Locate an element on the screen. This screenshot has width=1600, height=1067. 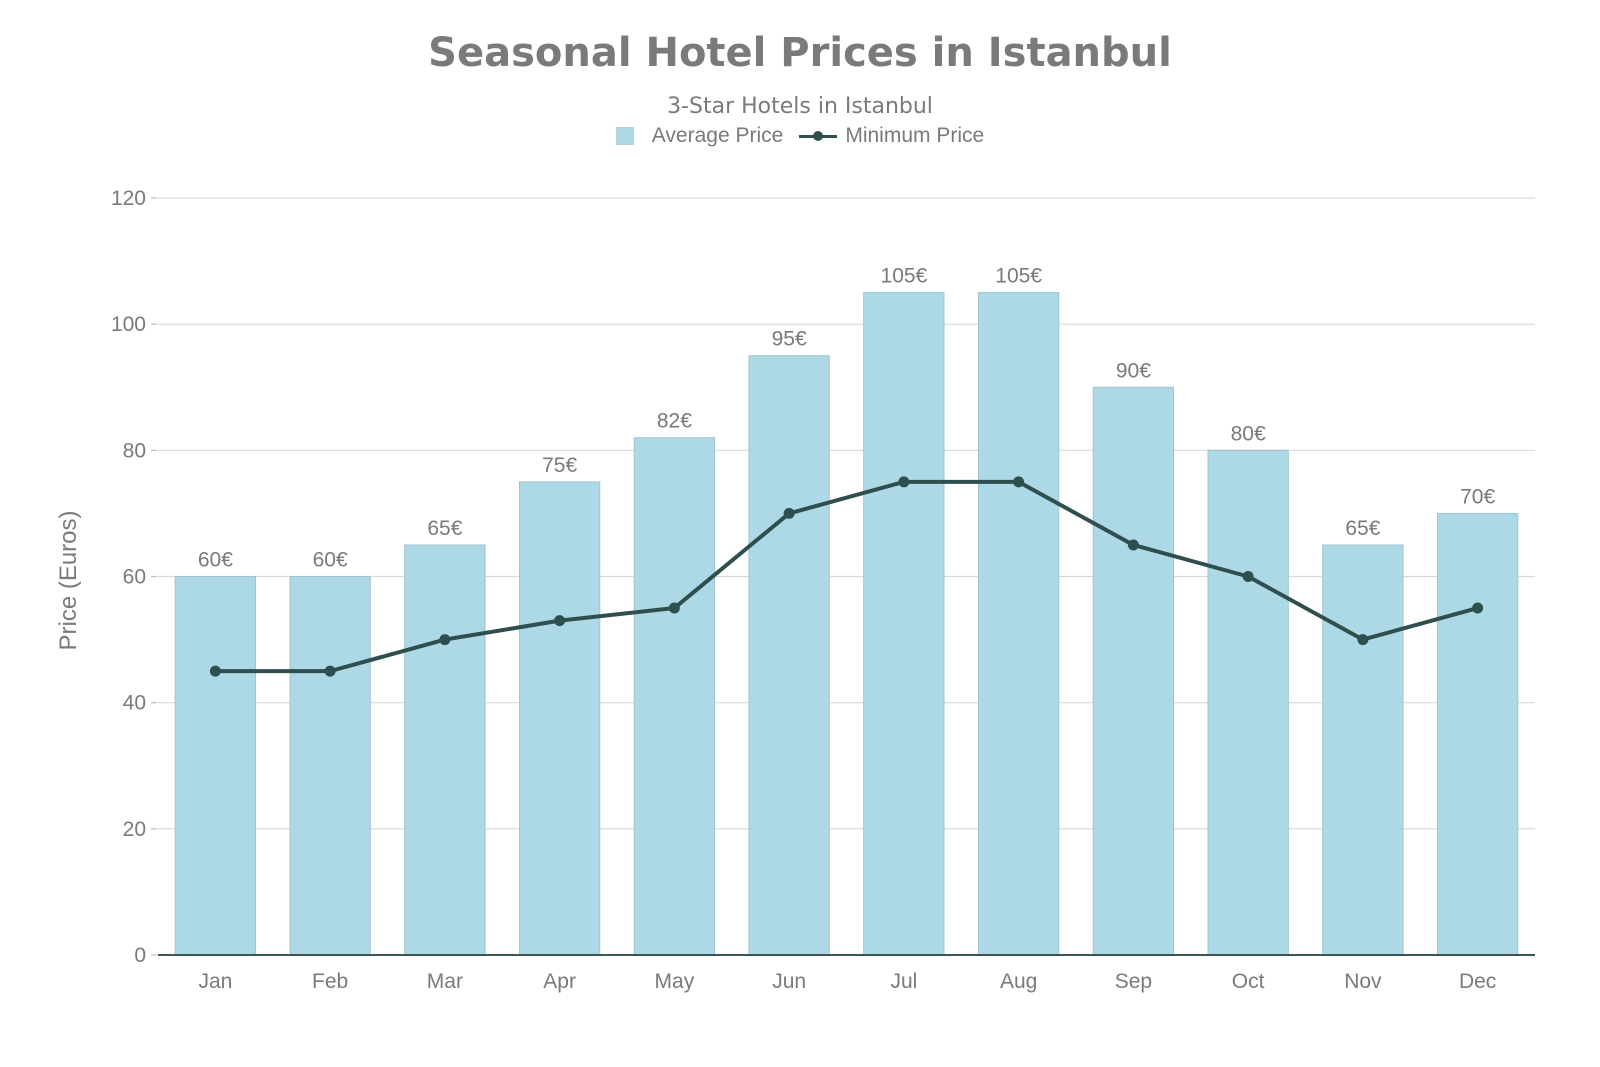
chart-title: Seasonal Hotel Prices in Istanbul is located at coordinates (800, 53).